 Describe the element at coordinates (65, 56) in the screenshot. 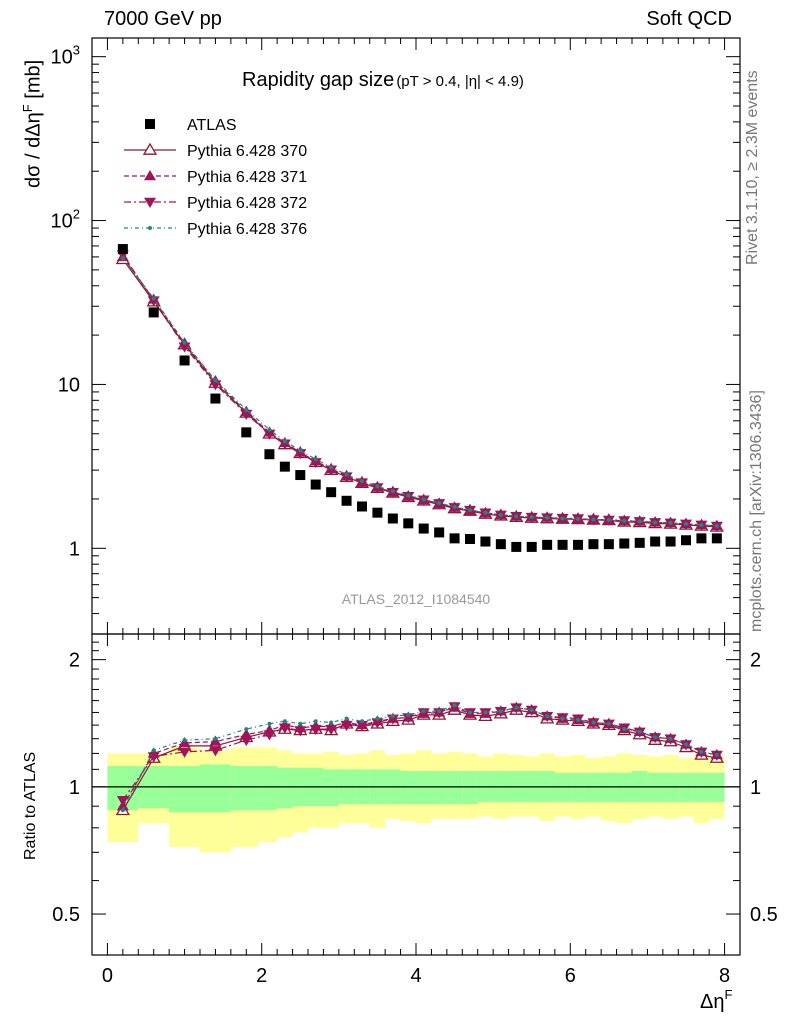

I see `y-tick-label: 103` at that location.